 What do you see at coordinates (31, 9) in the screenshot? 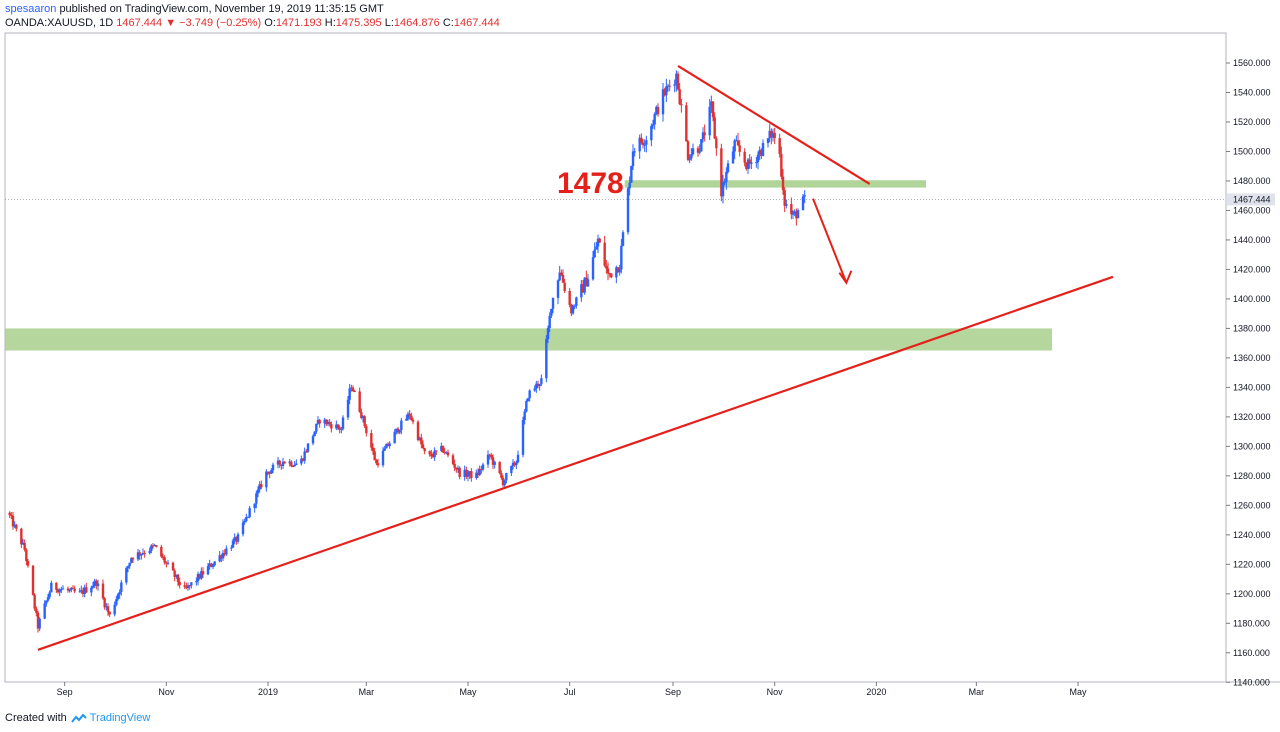
I see `publisher-user-link: spesaaron` at bounding box center [31, 9].